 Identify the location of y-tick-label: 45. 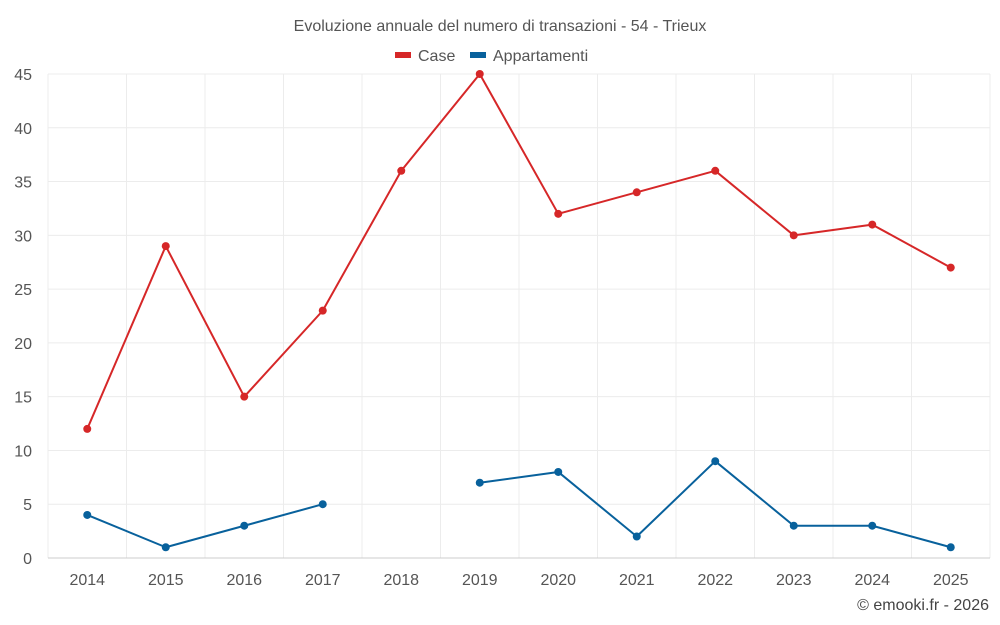
(23, 75).